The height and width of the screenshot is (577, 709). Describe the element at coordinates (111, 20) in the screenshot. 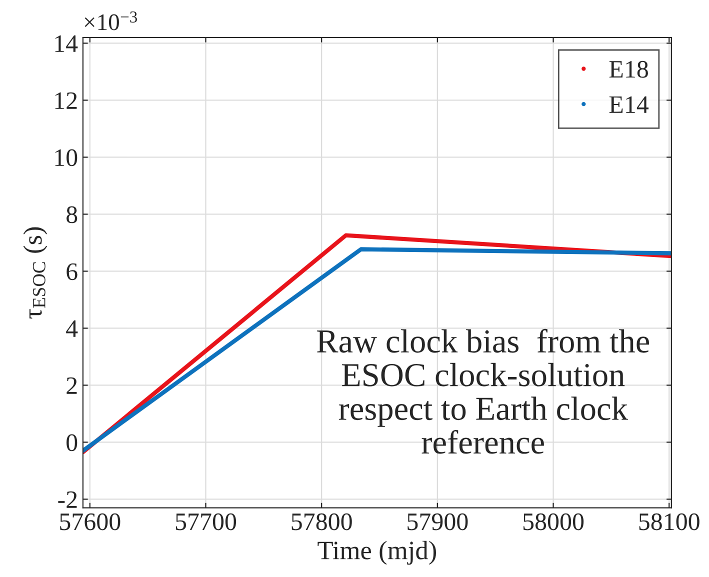

I see `text: ×10$^{−3}$` at that location.